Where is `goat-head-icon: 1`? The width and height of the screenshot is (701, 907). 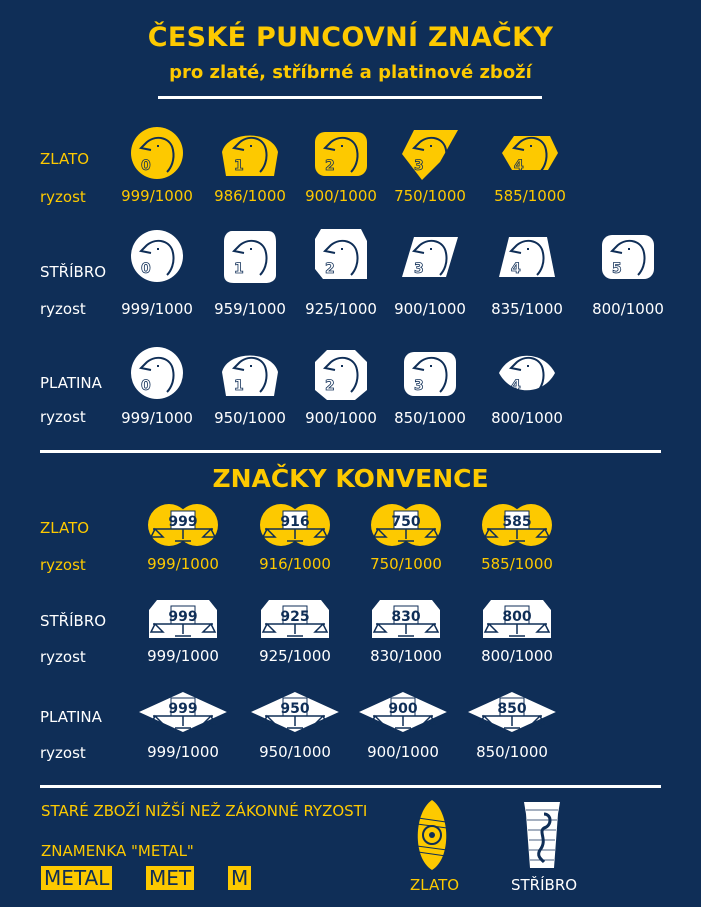 goat-head-icon: 1 is located at coordinates (250, 257).